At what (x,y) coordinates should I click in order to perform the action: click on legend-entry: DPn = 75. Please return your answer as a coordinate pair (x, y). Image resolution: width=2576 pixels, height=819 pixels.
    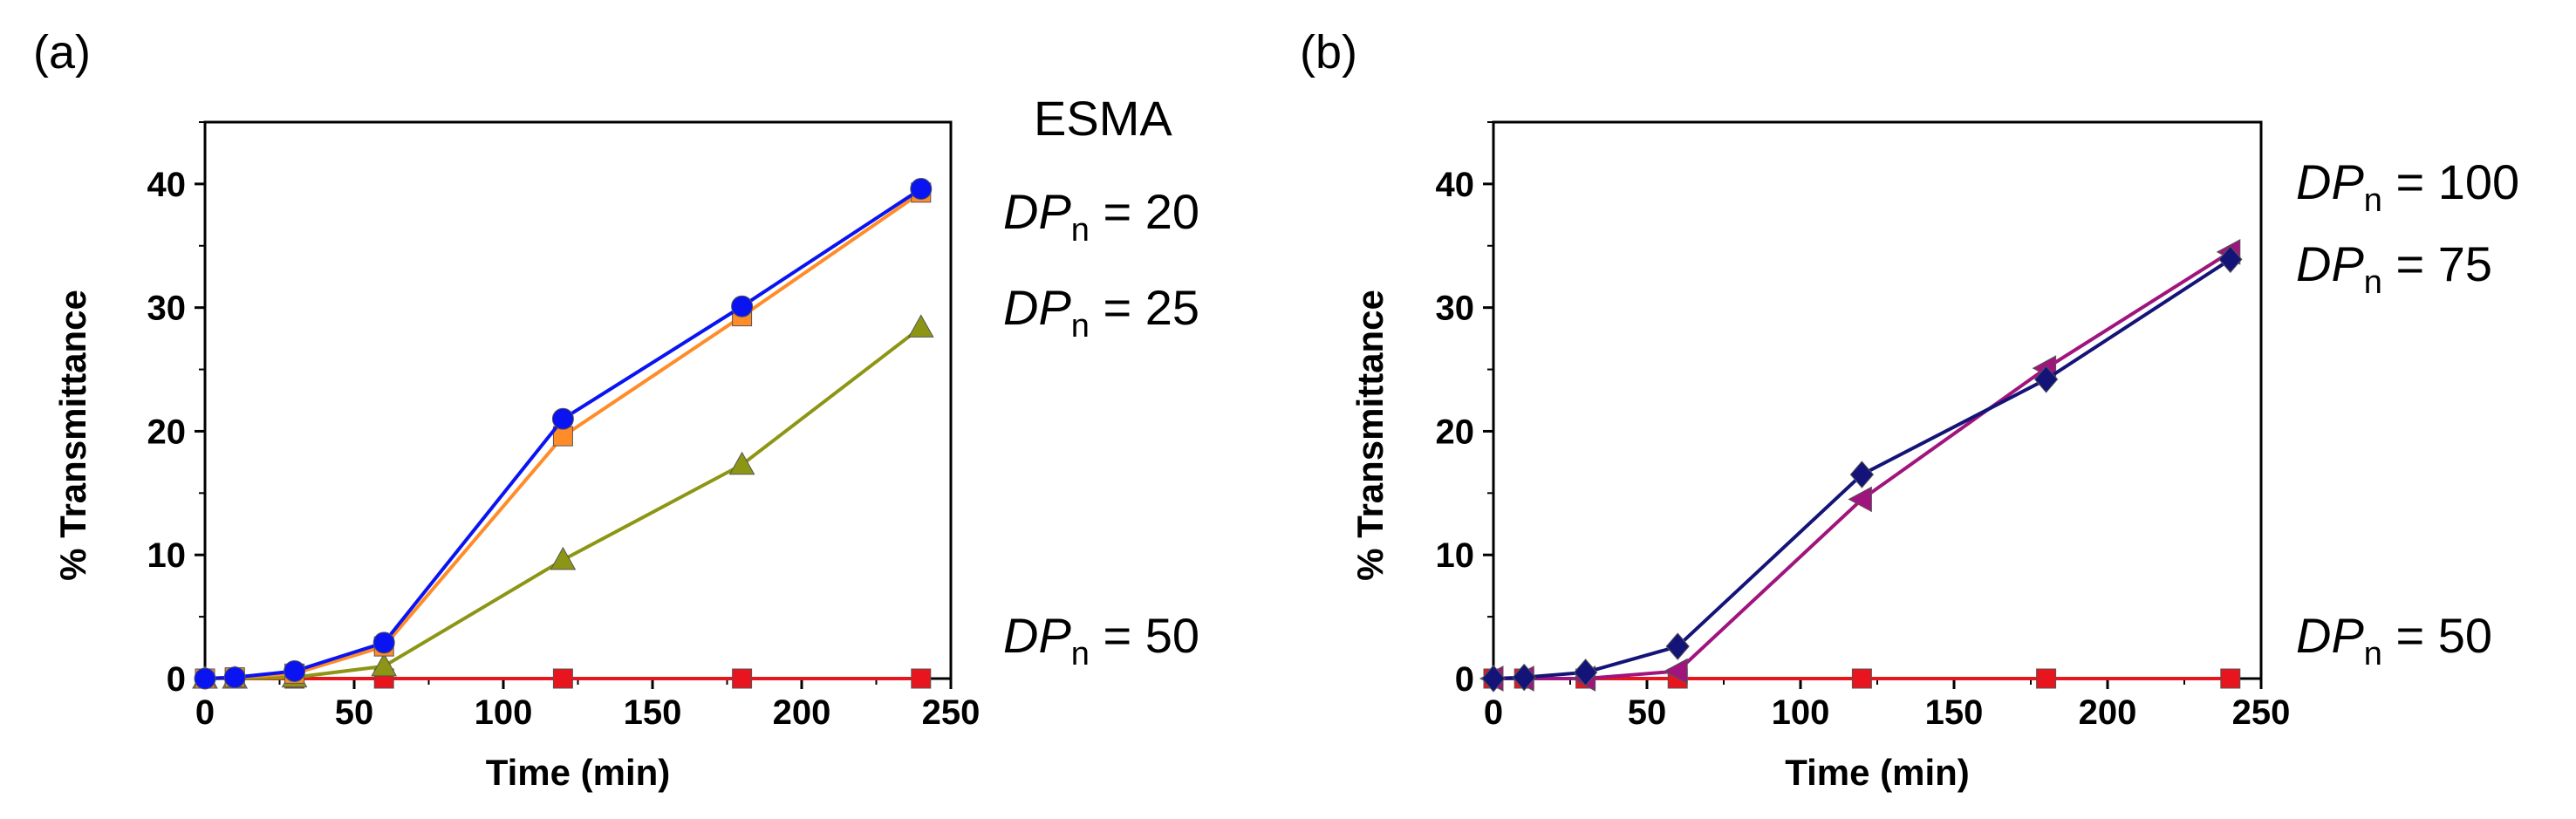
    Looking at the image, I should click on (2394, 268).